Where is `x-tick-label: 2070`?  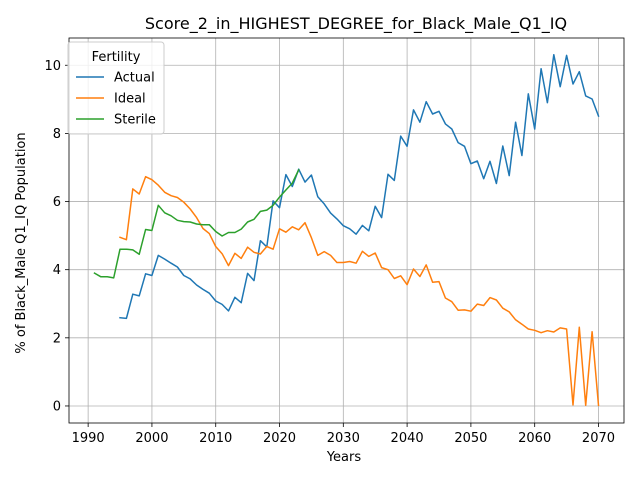 x-tick-label: 2070 is located at coordinates (598, 438).